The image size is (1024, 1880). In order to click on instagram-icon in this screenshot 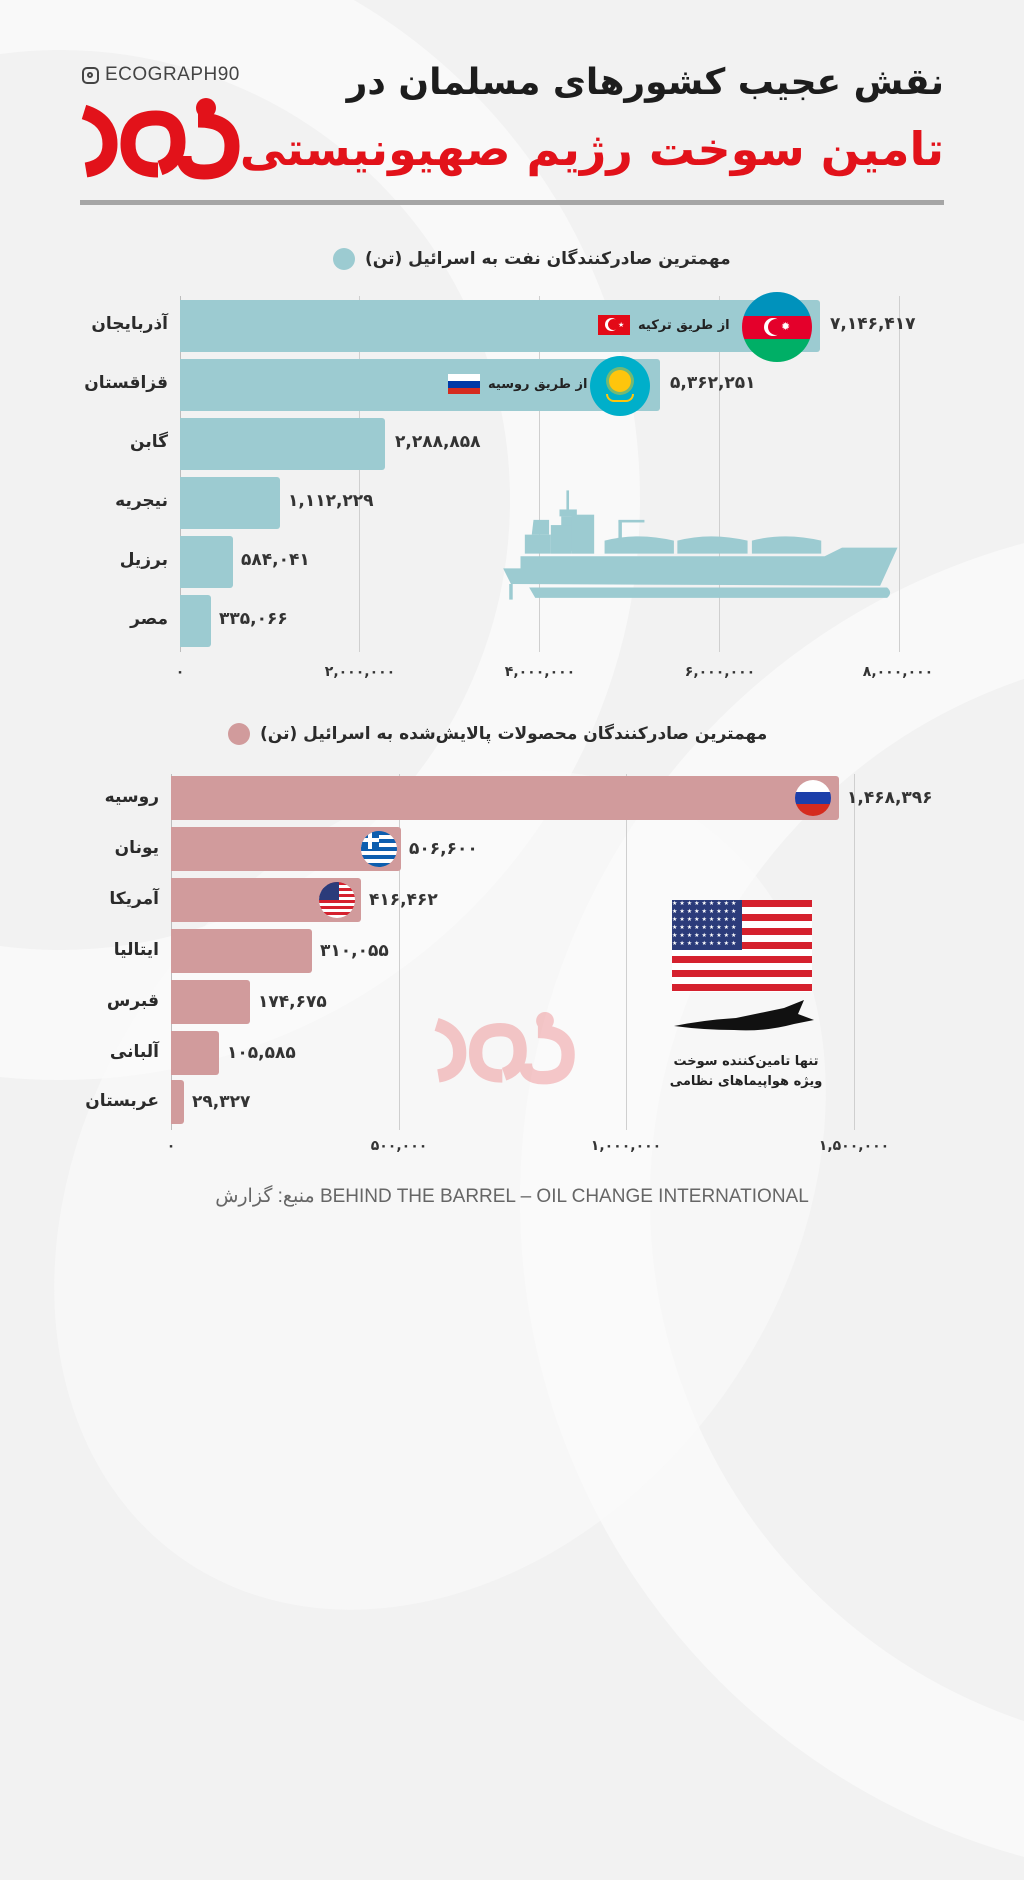, I will do `click(90, 75)`.